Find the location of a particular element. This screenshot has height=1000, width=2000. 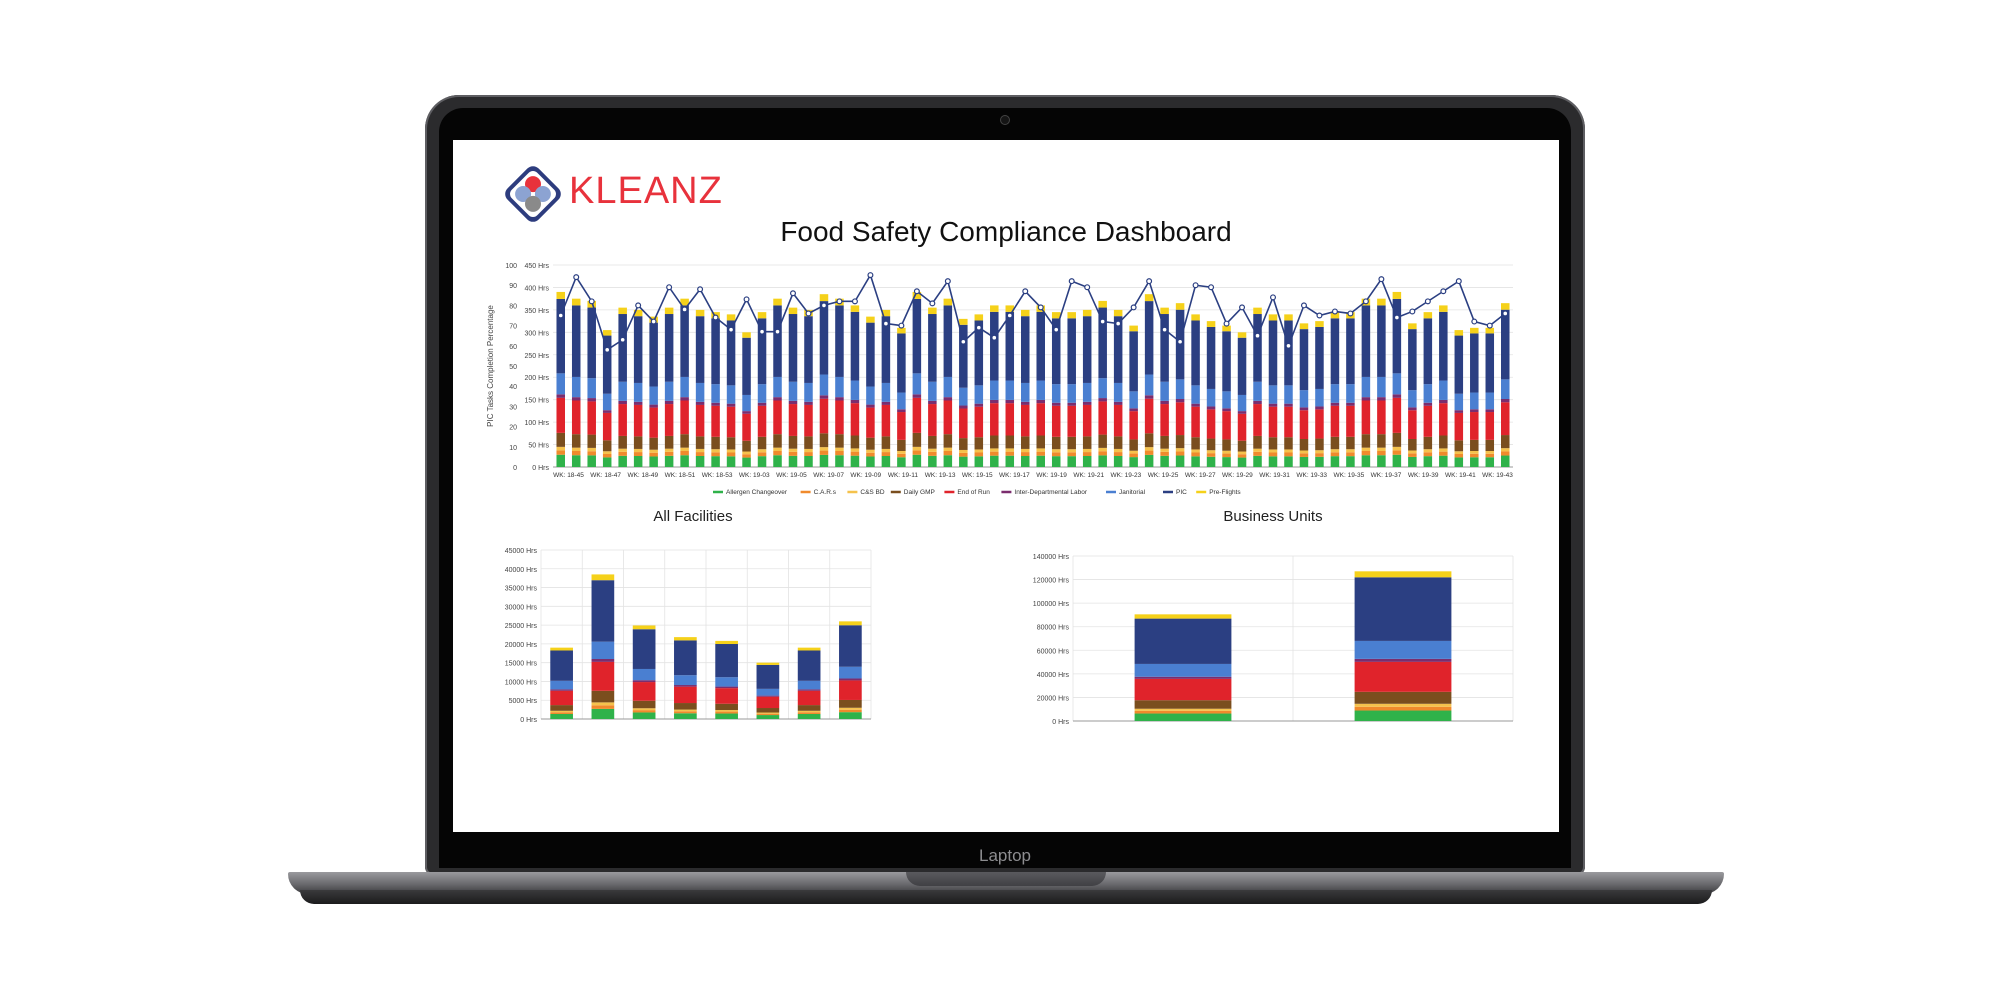

y-axis-label: PIC Tasks Completion Percentage is located at coordinates (490, 366).